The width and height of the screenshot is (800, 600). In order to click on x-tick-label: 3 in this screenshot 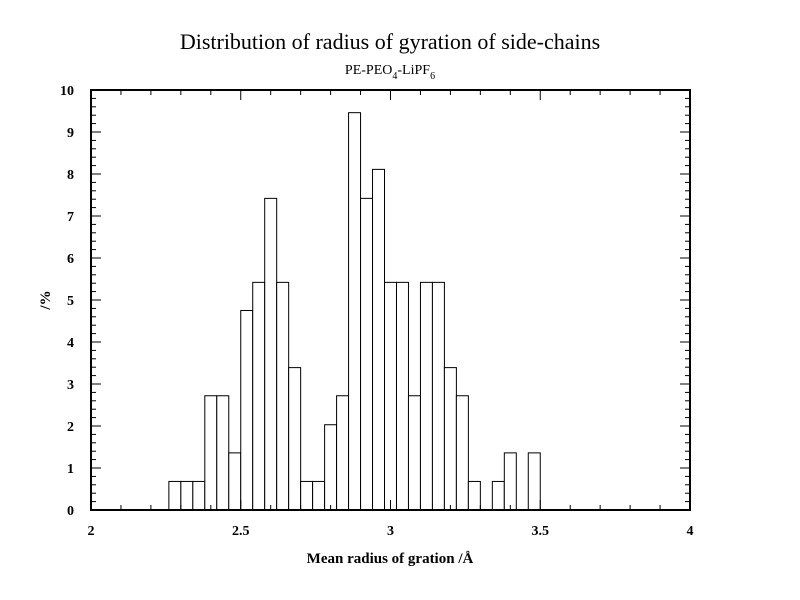, I will do `click(390, 531)`.